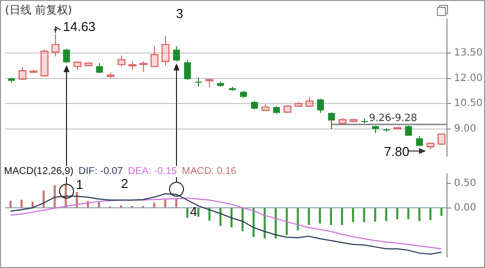  Describe the element at coordinates (79, 26) in the screenshot. I see `annotation: 14.63` at that location.